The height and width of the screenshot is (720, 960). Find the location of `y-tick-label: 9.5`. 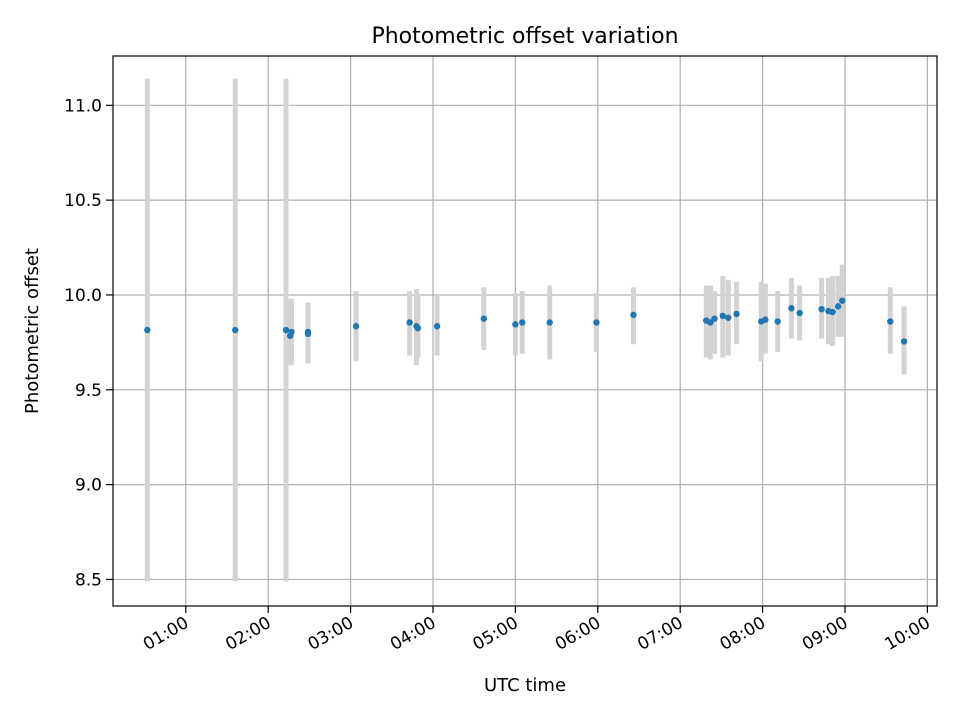

y-tick-label: 9.5 is located at coordinates (88, 391).